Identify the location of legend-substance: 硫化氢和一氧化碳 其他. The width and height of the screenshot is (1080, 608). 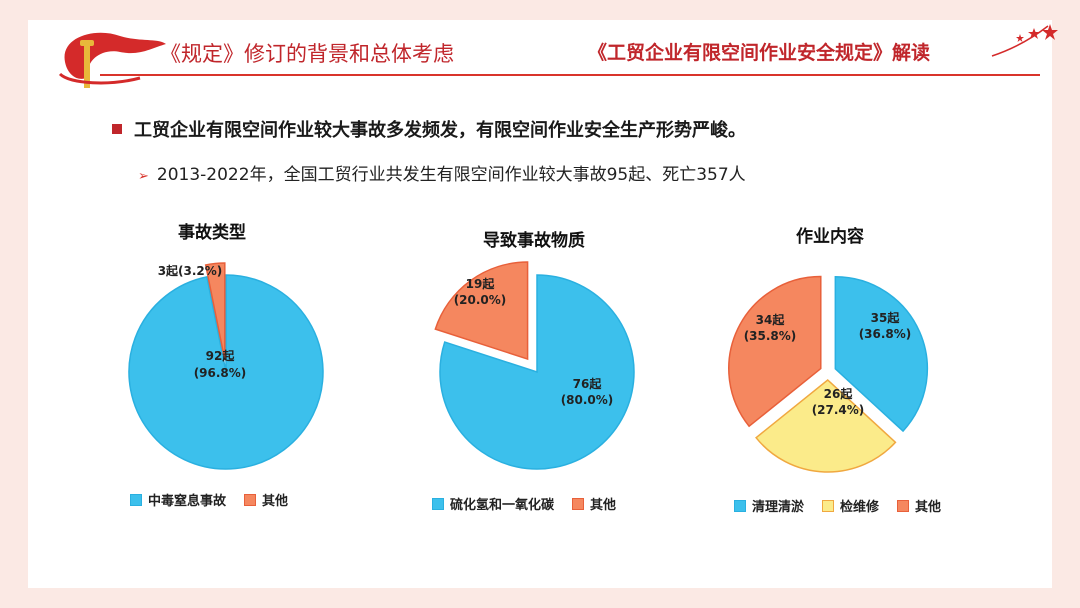
(524, 503).